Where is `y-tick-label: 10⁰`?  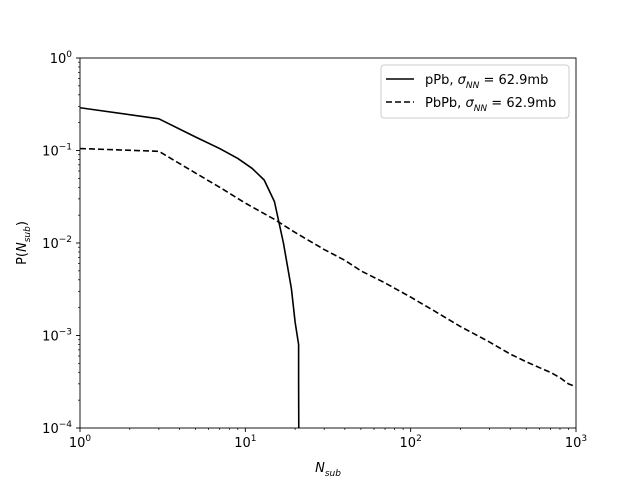
y-tick-label: 10⁰ is located at coordinates (61, 58).